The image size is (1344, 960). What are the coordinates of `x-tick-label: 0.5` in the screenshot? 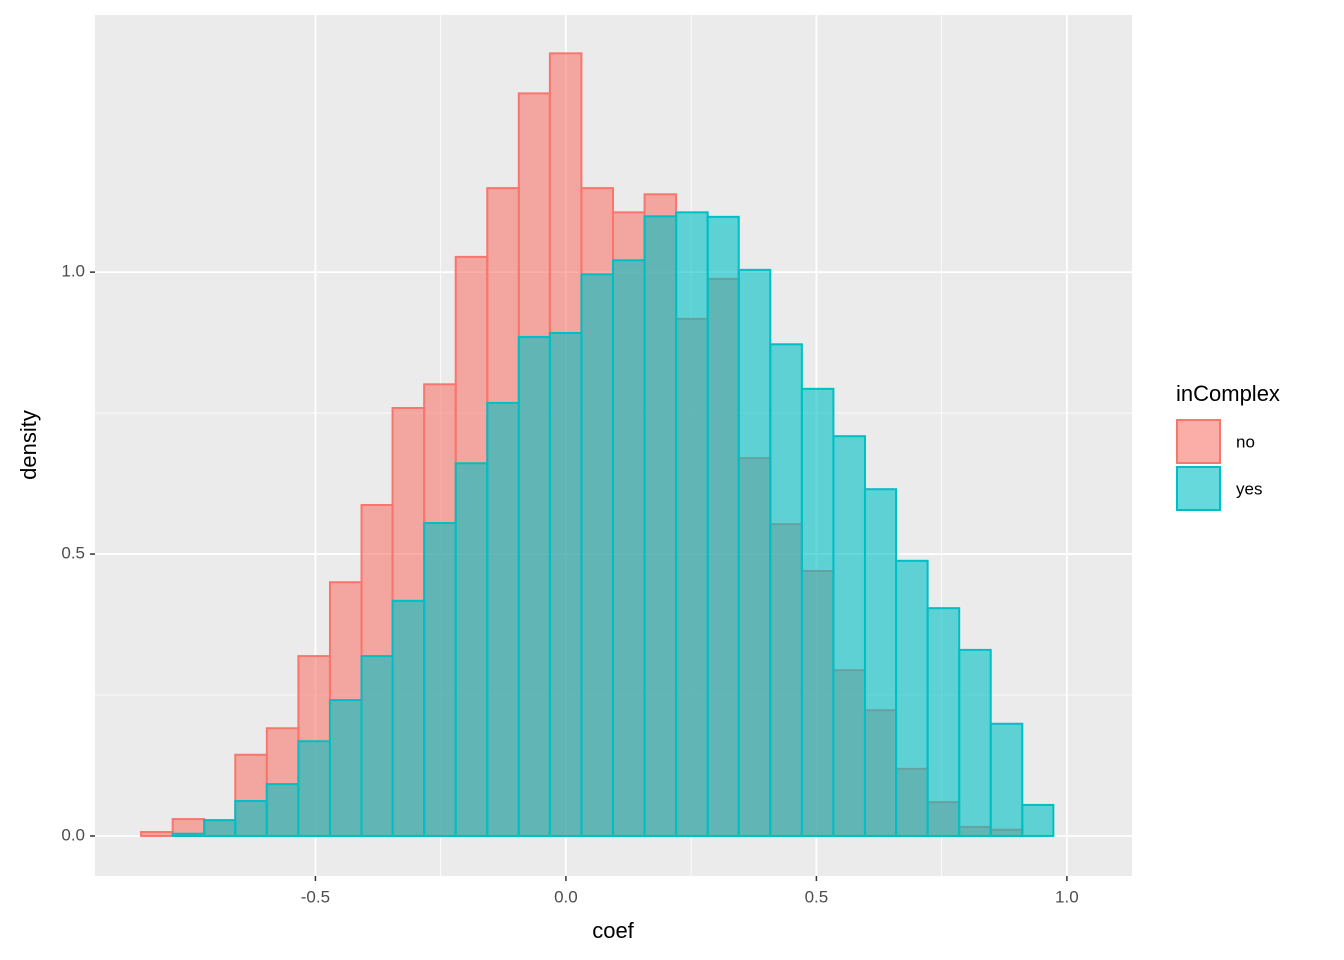 It's located at (817, 896).